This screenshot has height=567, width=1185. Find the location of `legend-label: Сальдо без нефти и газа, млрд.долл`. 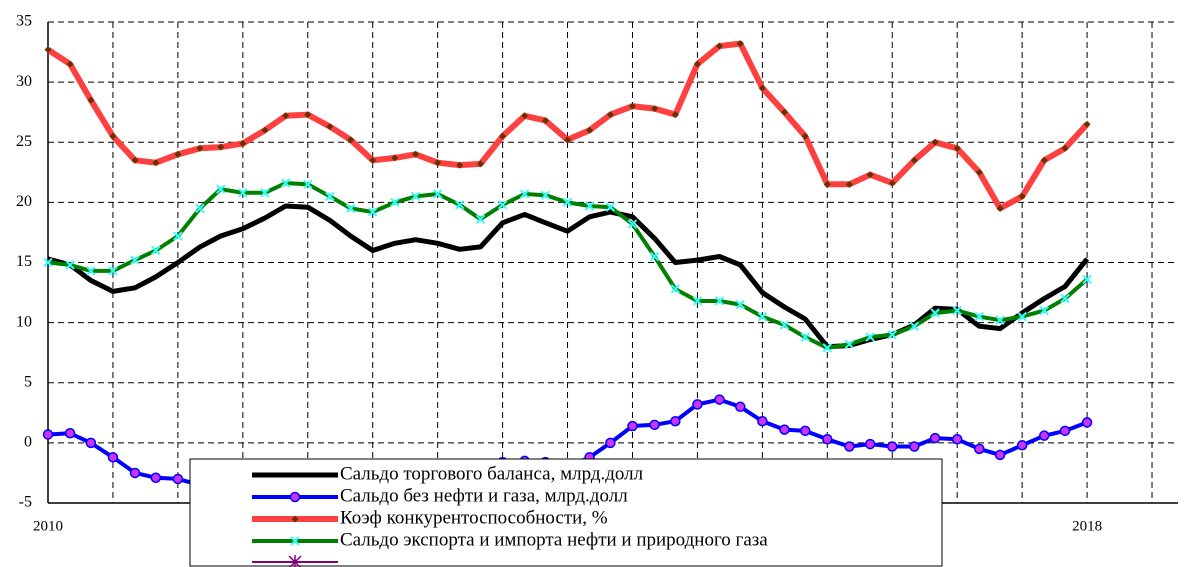

legend-label: Сальдо без нефти и газа, млрд.долл is located at coordinates (484, 495).